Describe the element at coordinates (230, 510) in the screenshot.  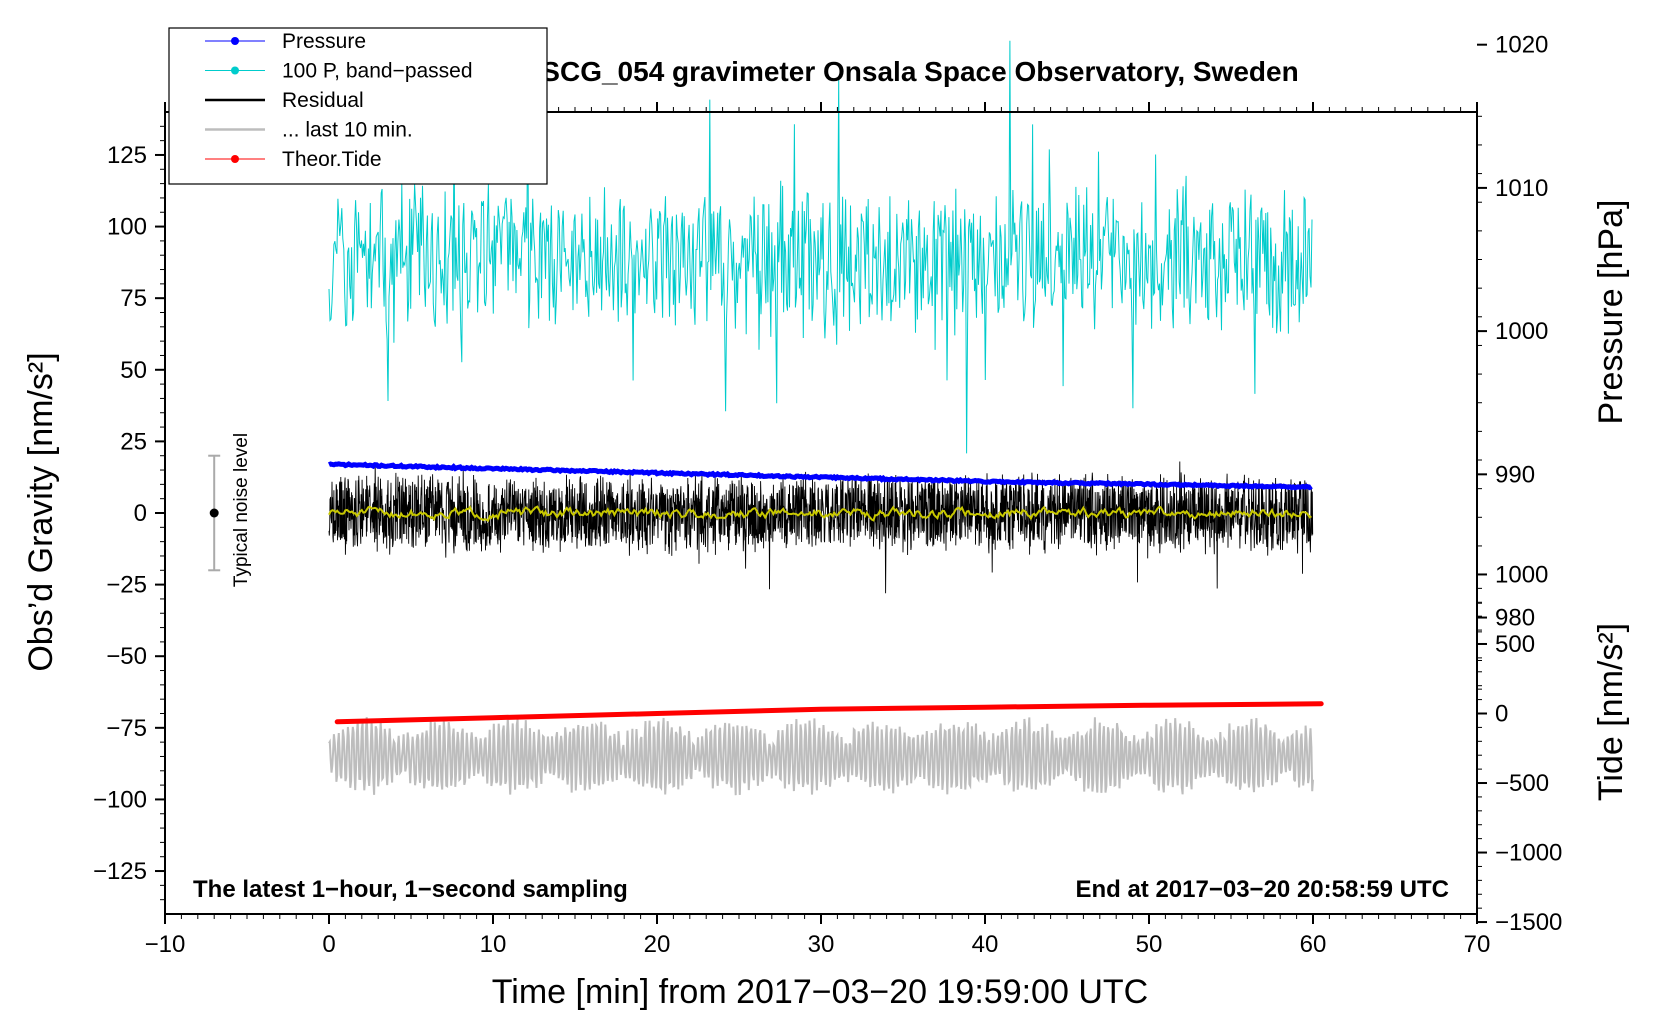
I see `noise-level-indicator: Typical noise level` at that location.